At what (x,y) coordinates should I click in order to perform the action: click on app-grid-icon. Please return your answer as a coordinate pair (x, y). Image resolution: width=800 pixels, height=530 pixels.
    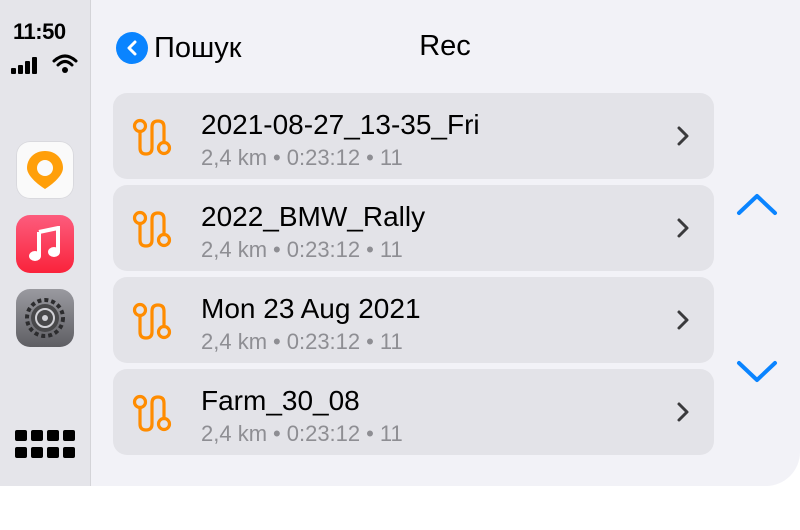
    Looking at the image, I should click on (45, 446).